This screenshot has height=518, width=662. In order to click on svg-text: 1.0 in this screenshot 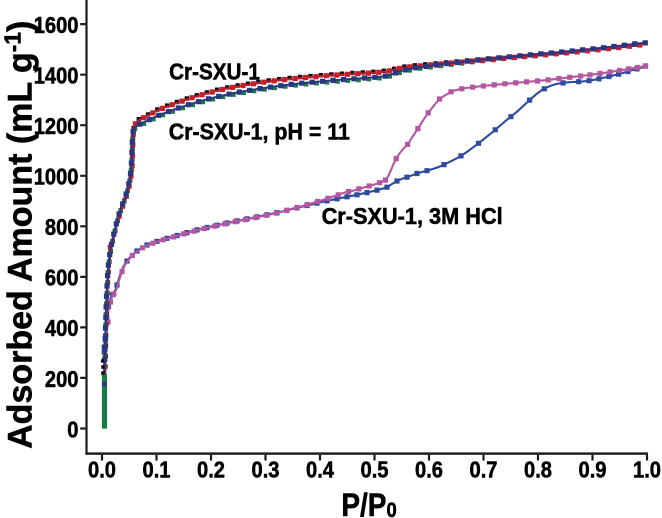, I will do `click(647, 469)`.